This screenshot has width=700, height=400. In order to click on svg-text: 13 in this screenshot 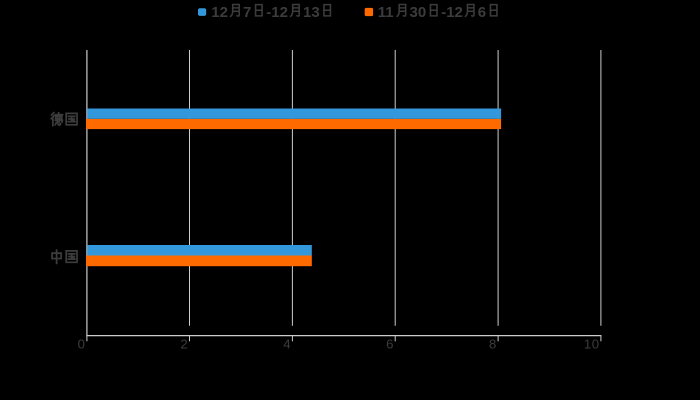, I will do `click(311, 12)`.